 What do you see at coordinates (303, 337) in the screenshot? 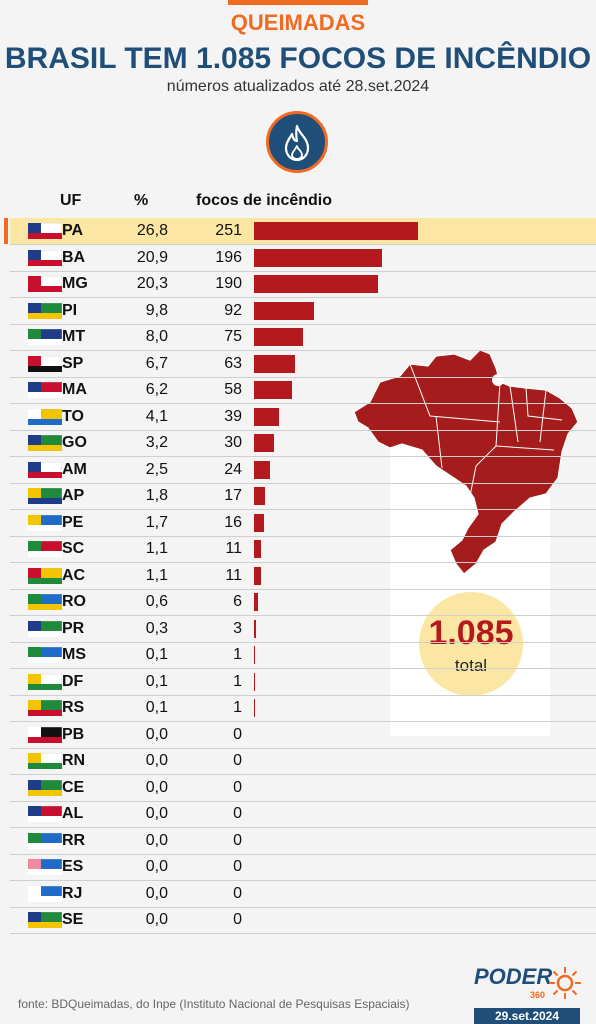
I see `table-row: MT 8,0 75` at bounding box center [303, 337].